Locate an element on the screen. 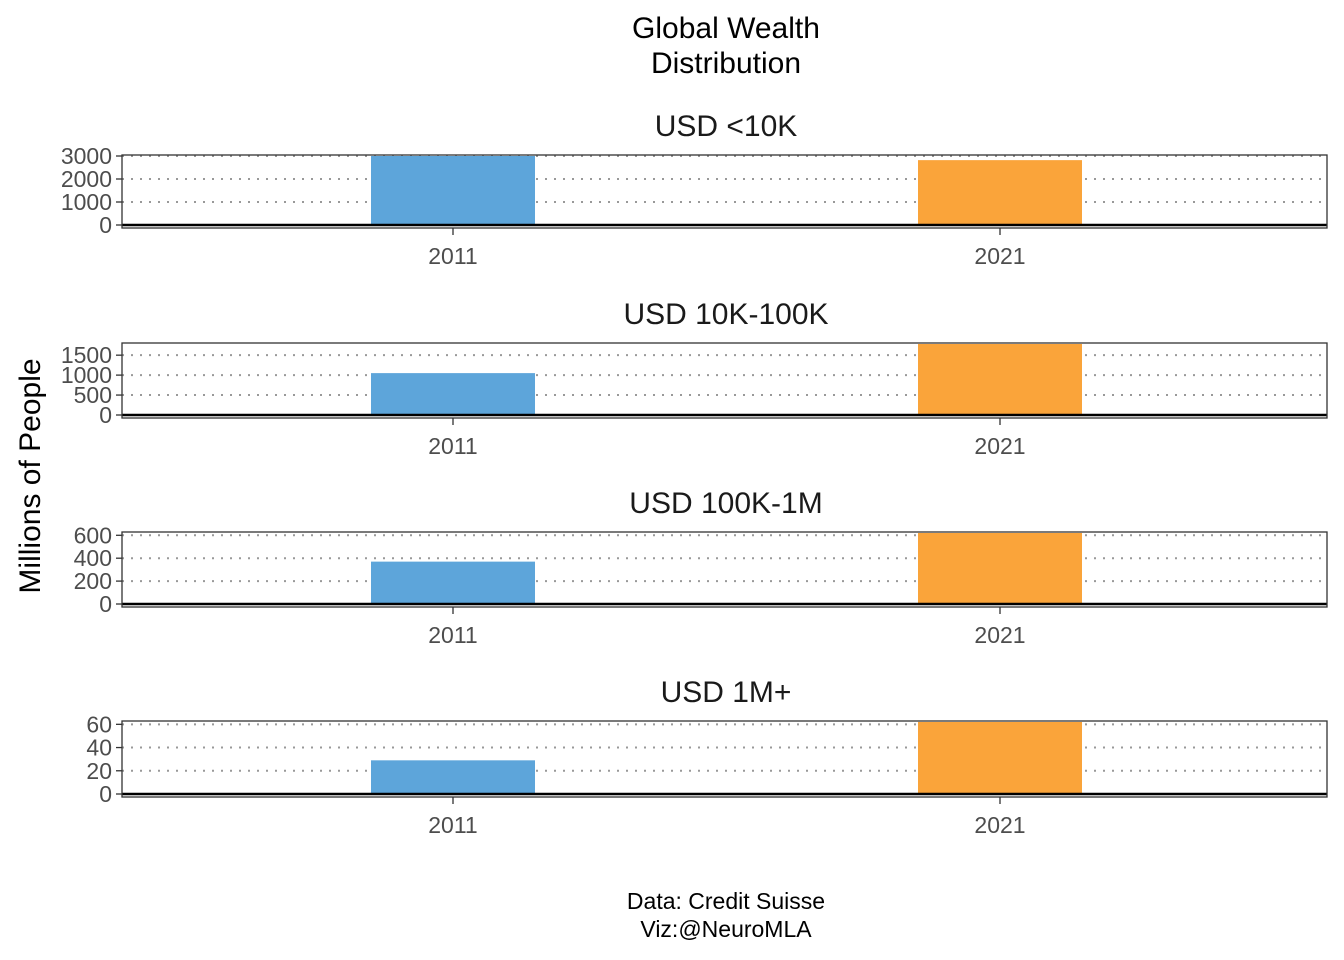  y-tick-label: 200 is located at coordinates (93, 581).